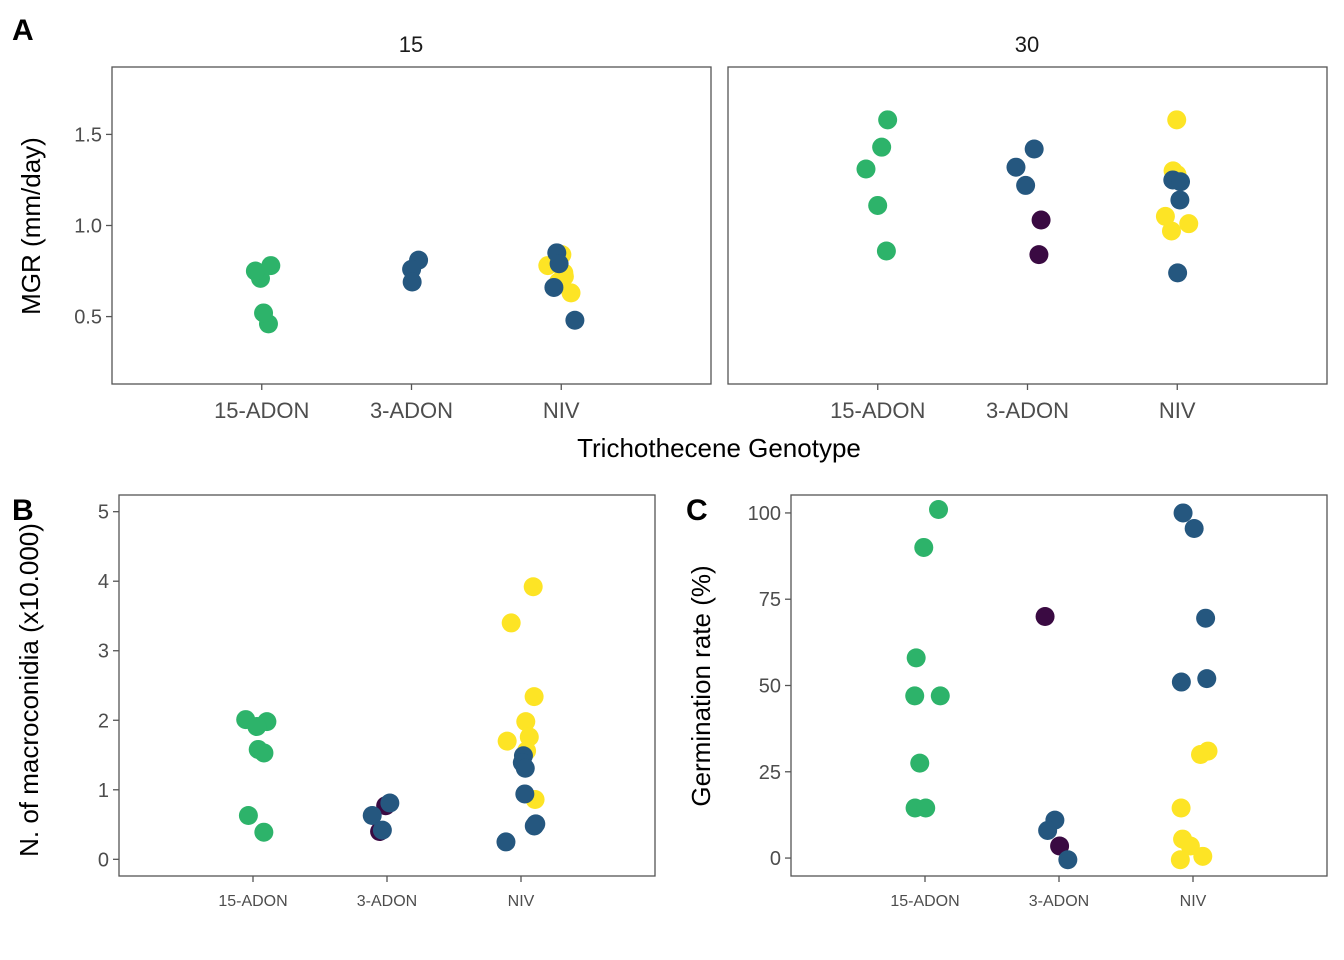 The image size is (1344, 960). Describe the element at coordinates (23, 510) in the screenshot. I see `panel-label-b: B` at that location.